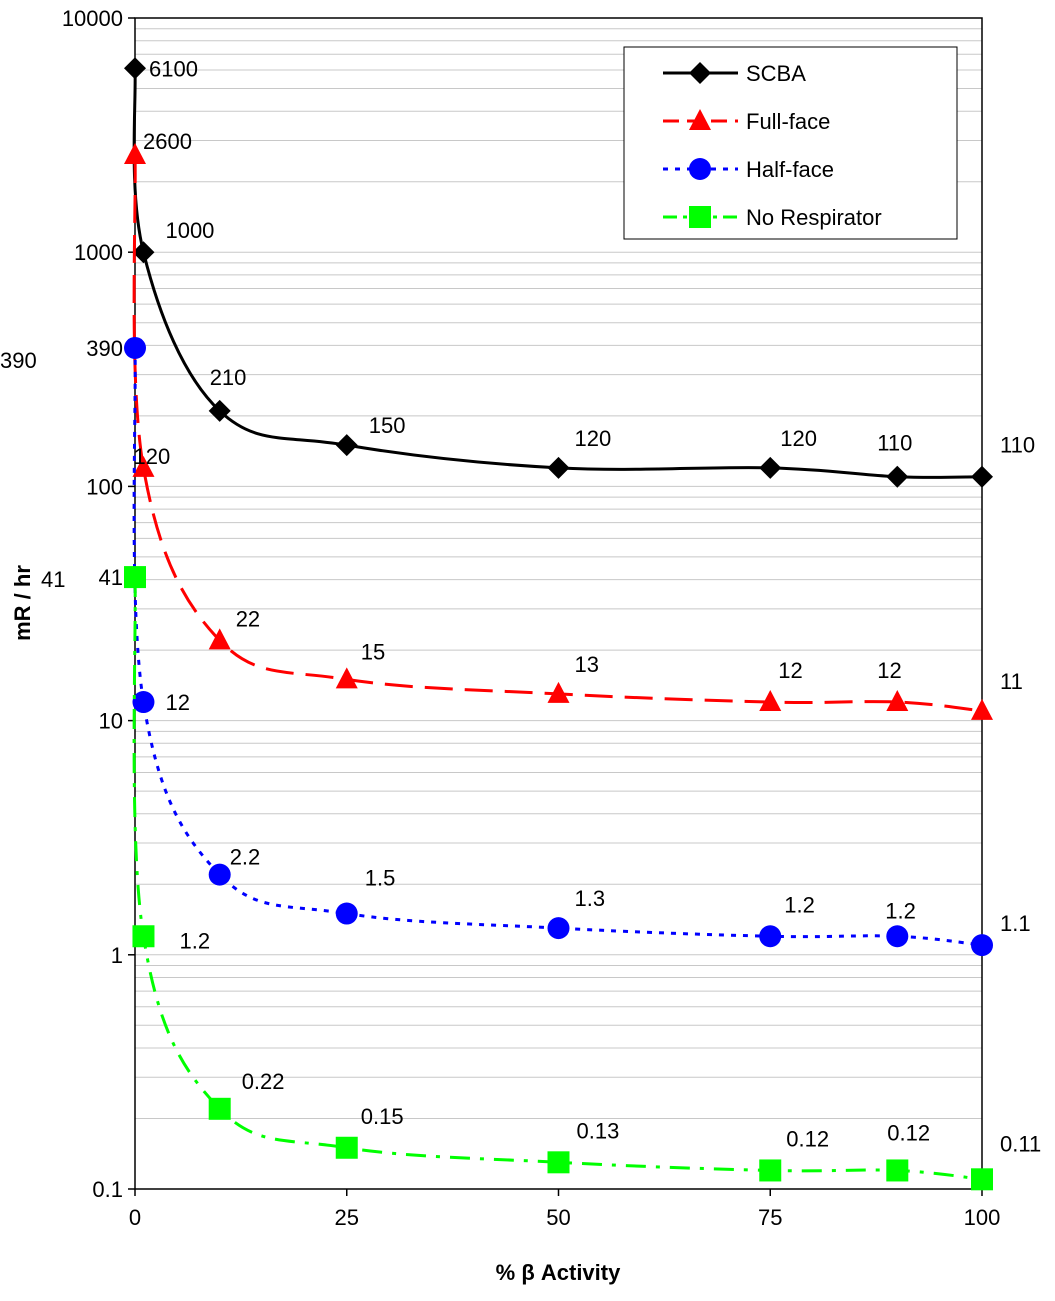 This screenshot has height=1301, width=1055. I want to click on legend-label: SCBA, so click(776, 73).